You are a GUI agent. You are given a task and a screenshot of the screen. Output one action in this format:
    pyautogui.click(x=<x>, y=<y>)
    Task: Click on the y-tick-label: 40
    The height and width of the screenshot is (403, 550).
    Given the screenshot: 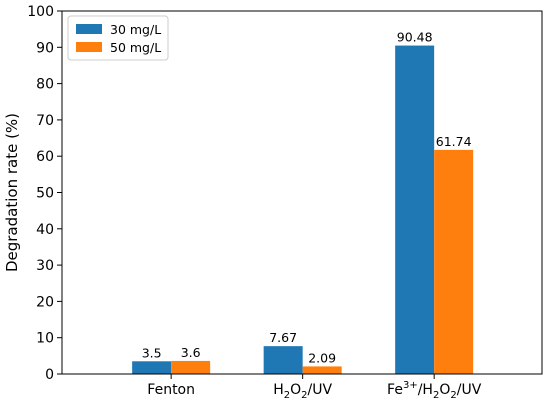 What is the action you would take?
    pyautogui.click(x=45, y=230)
    